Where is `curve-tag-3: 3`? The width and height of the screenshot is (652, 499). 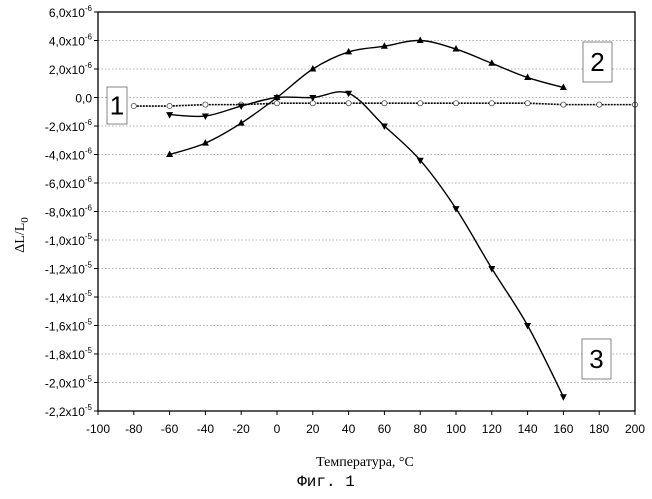
curve-tag-3: 3 is located at coordinates (596, 359).